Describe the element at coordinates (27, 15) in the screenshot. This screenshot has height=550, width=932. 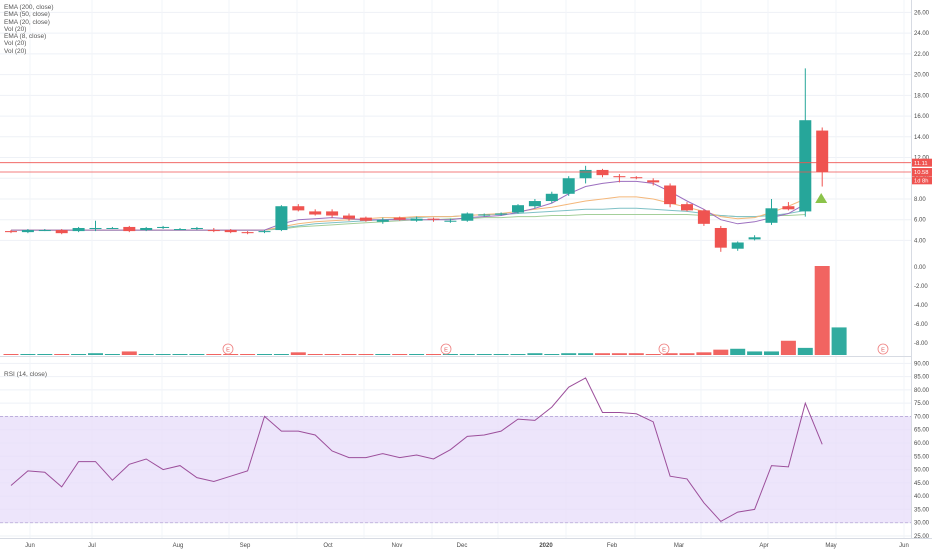
I see `legend-item: EMA (50, close)` at that location.